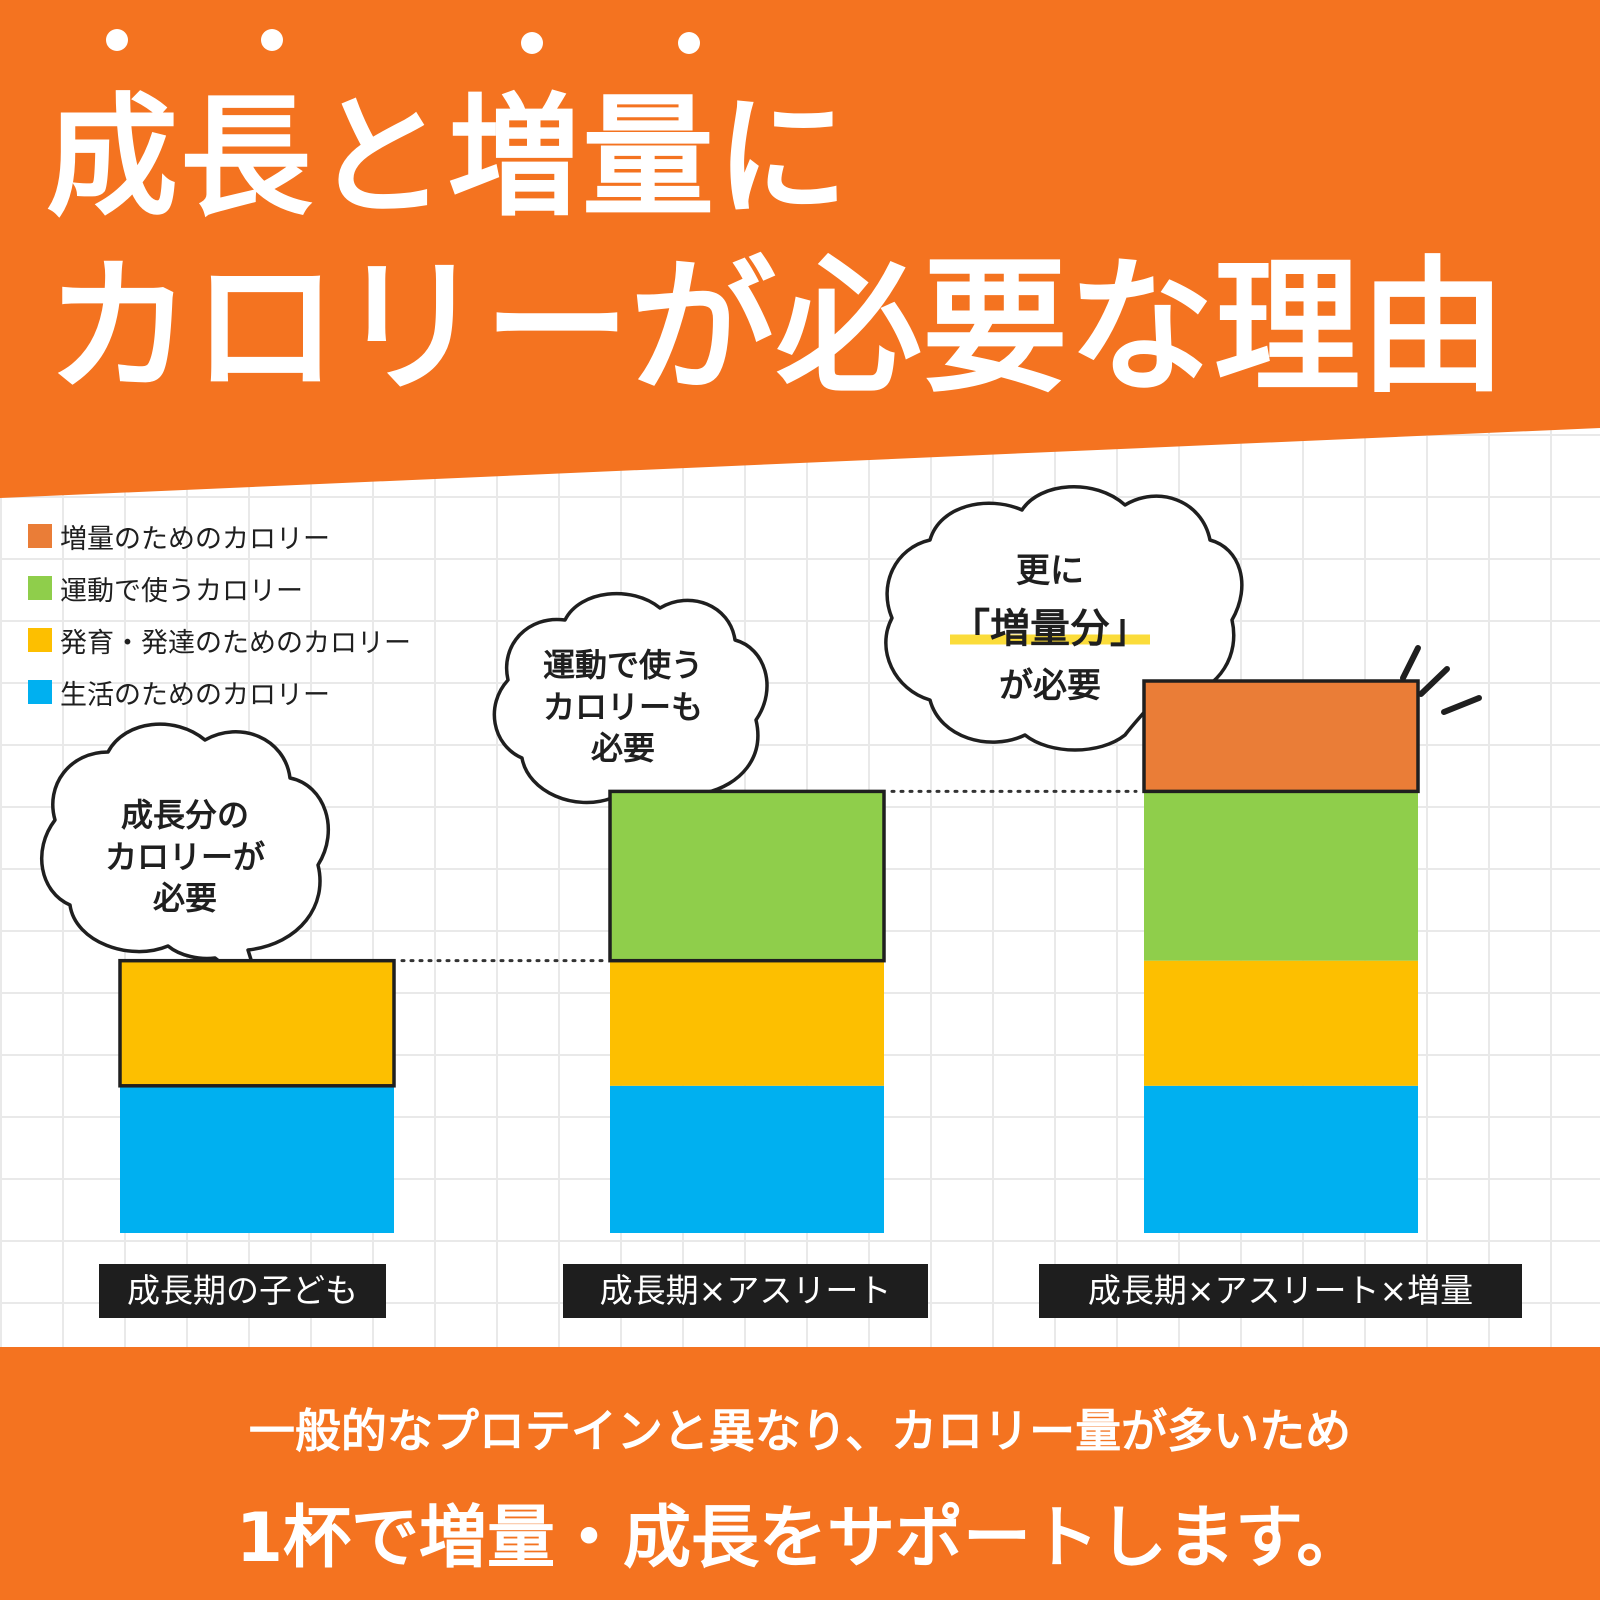 Image resolution: width=1600 pixels, height=1600 pixels. I want to click on bubble-line: カロリーが, so click(184, 856).